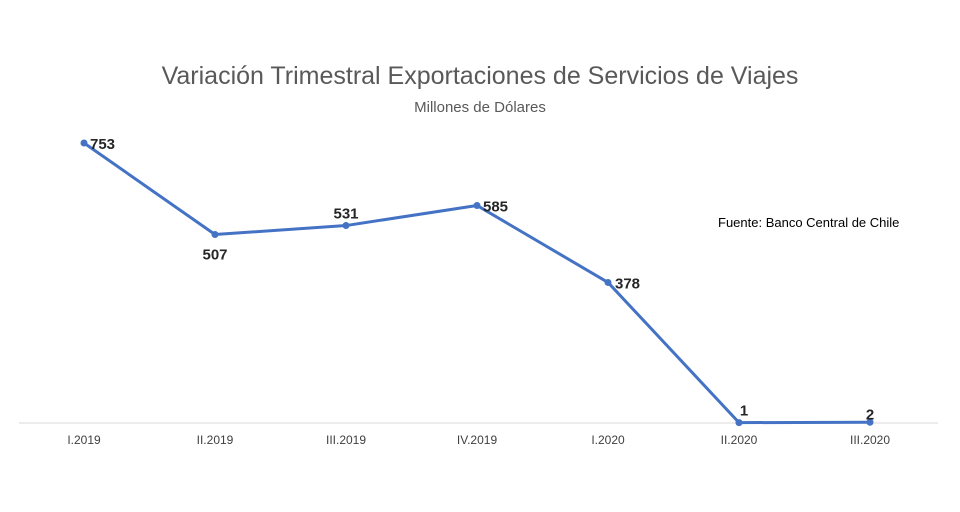  I want to click on x-tick-label: II.2019, so click(215, 440).